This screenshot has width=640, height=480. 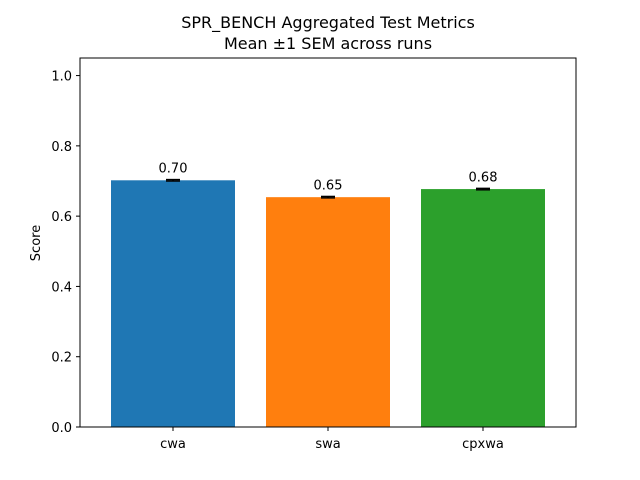 I want to click on y-tick-label-5: 1.0, so click(x=61, y=77).